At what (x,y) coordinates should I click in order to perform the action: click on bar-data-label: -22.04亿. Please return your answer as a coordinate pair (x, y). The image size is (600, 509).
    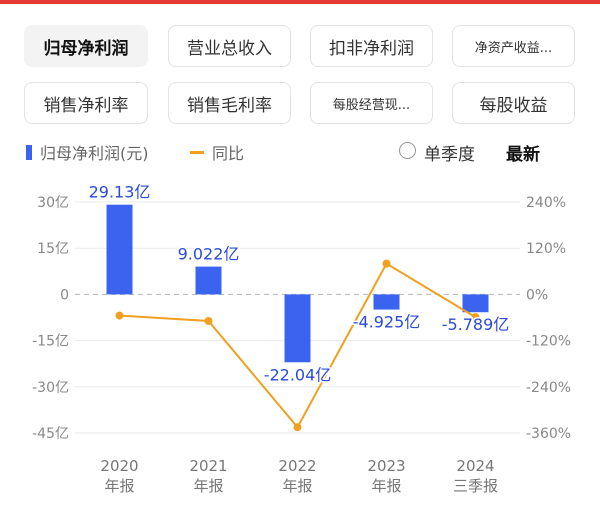
    Looking at the image, I should click on (298, 374).